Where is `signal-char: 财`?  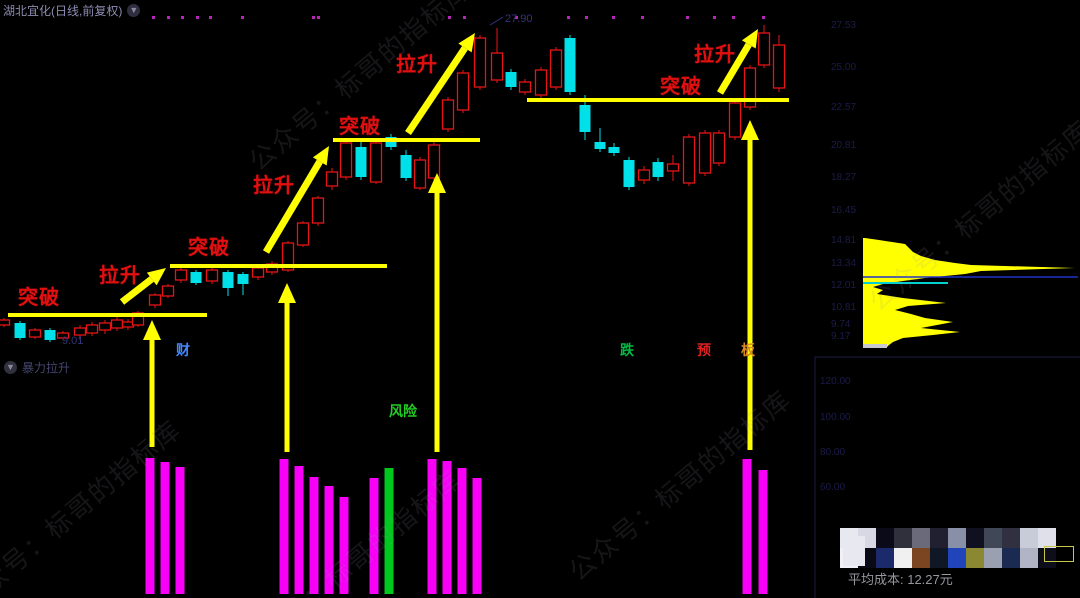 signal-char: 财 is located at coordinates (183, 350).